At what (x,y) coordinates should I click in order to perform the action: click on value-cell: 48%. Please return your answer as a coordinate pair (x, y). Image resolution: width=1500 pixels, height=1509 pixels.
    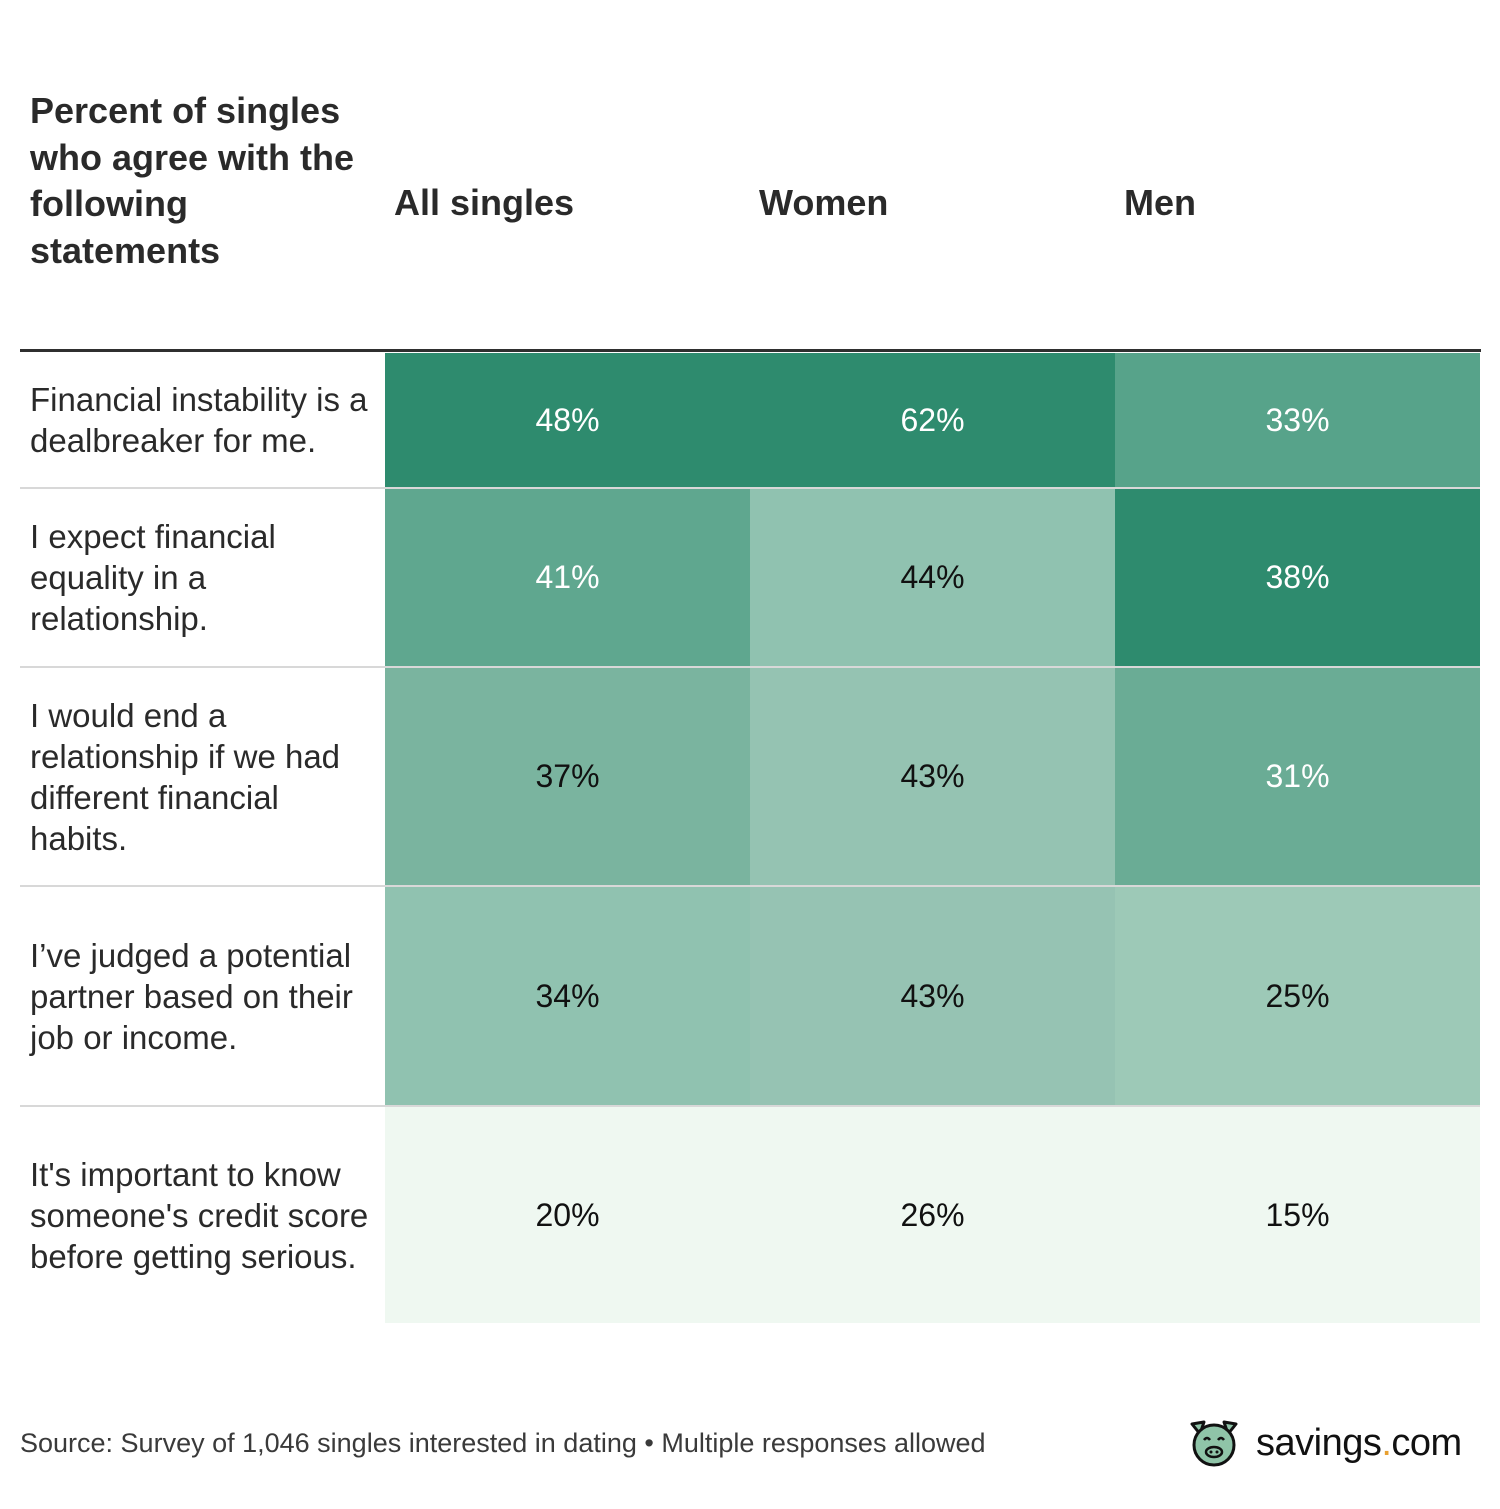
    Looking at the image, I should click on (567, 420).